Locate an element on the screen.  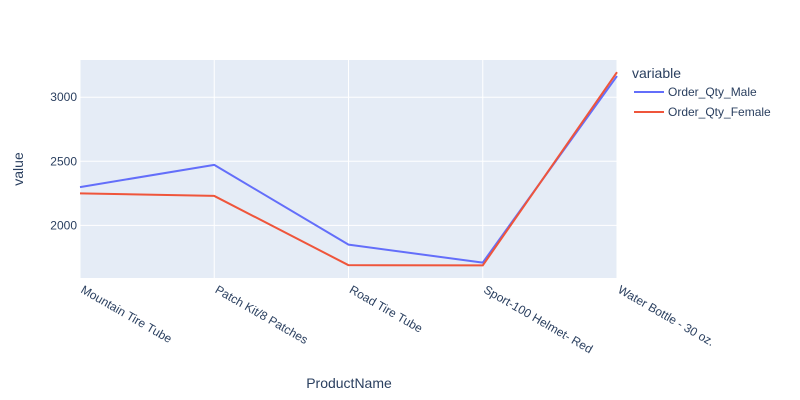
x-tick-label: Road Tire Tube is located at coordinates (386, 308).